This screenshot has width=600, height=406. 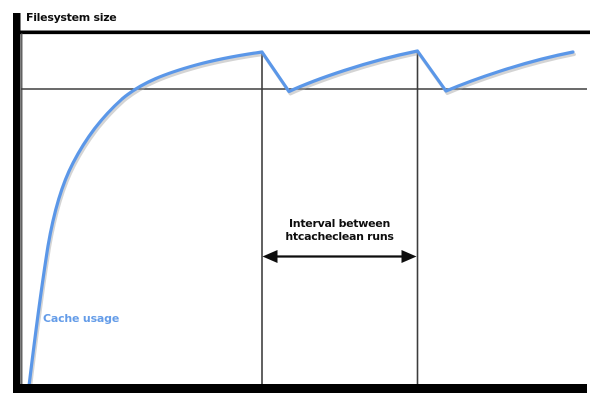 What do you see at coordinates (81, 318) in the screenshot?
I see `cache-usage-label: Cache usage` at bounding box center [81, 318].